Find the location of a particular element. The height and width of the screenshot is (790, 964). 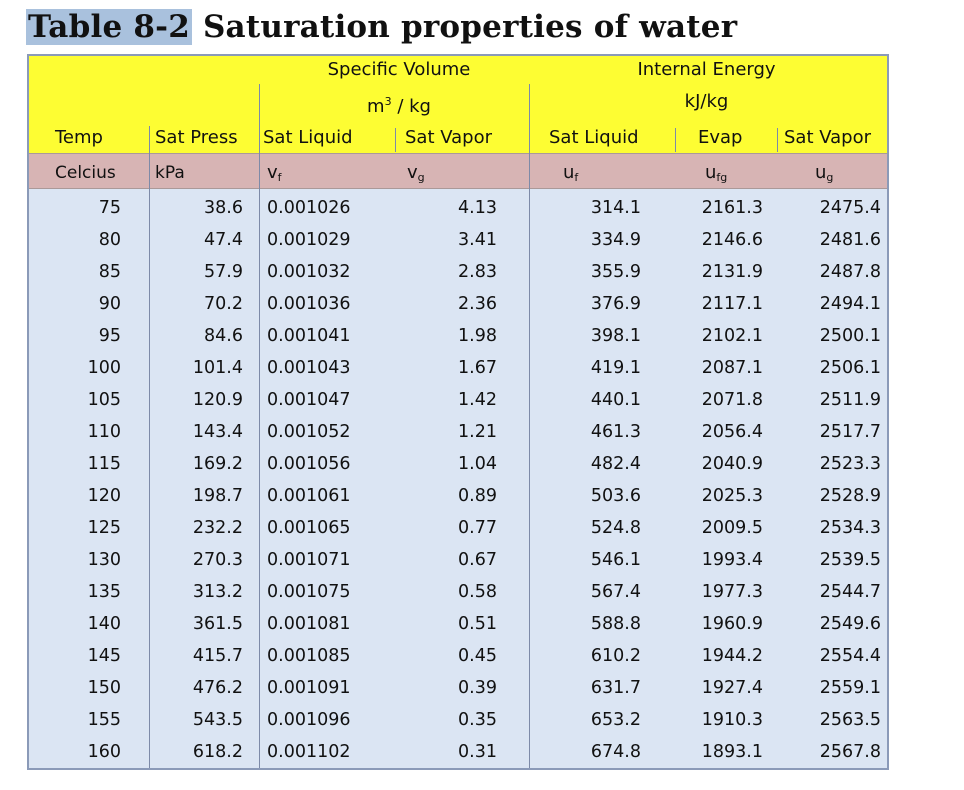

cell-sat-press: 101.4 is located at coordinates (217, 368).